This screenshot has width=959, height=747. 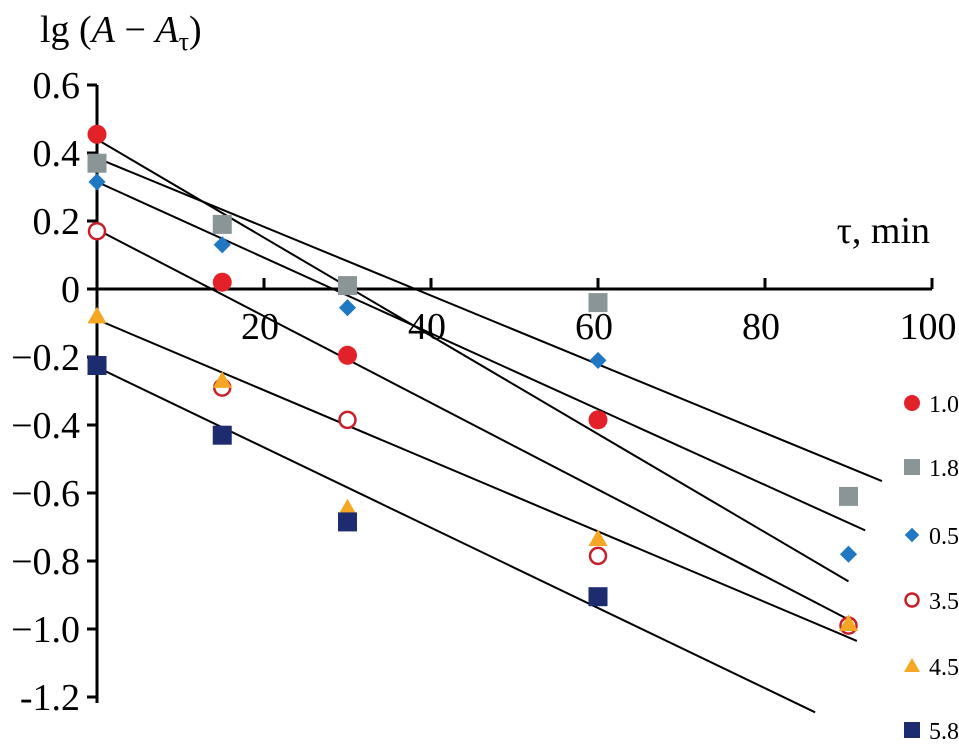 What do you see at coordinates (944, 602) in the screenshot?
I see `legend-label: 3.5` at bounding box center [944, 602].